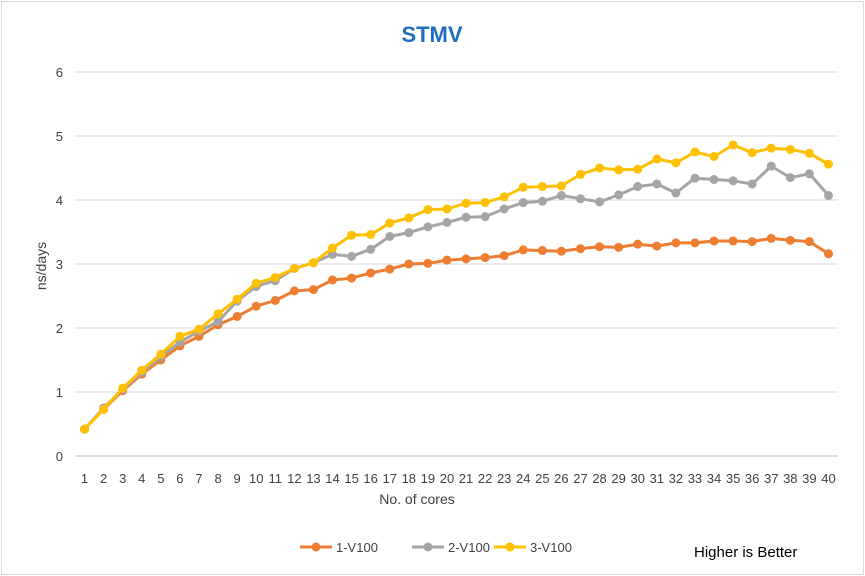 The image size is (865, 576). Describe the element at coordinates (198, 478) in the screenshot. I see `x-tick-7: 7` at that location.